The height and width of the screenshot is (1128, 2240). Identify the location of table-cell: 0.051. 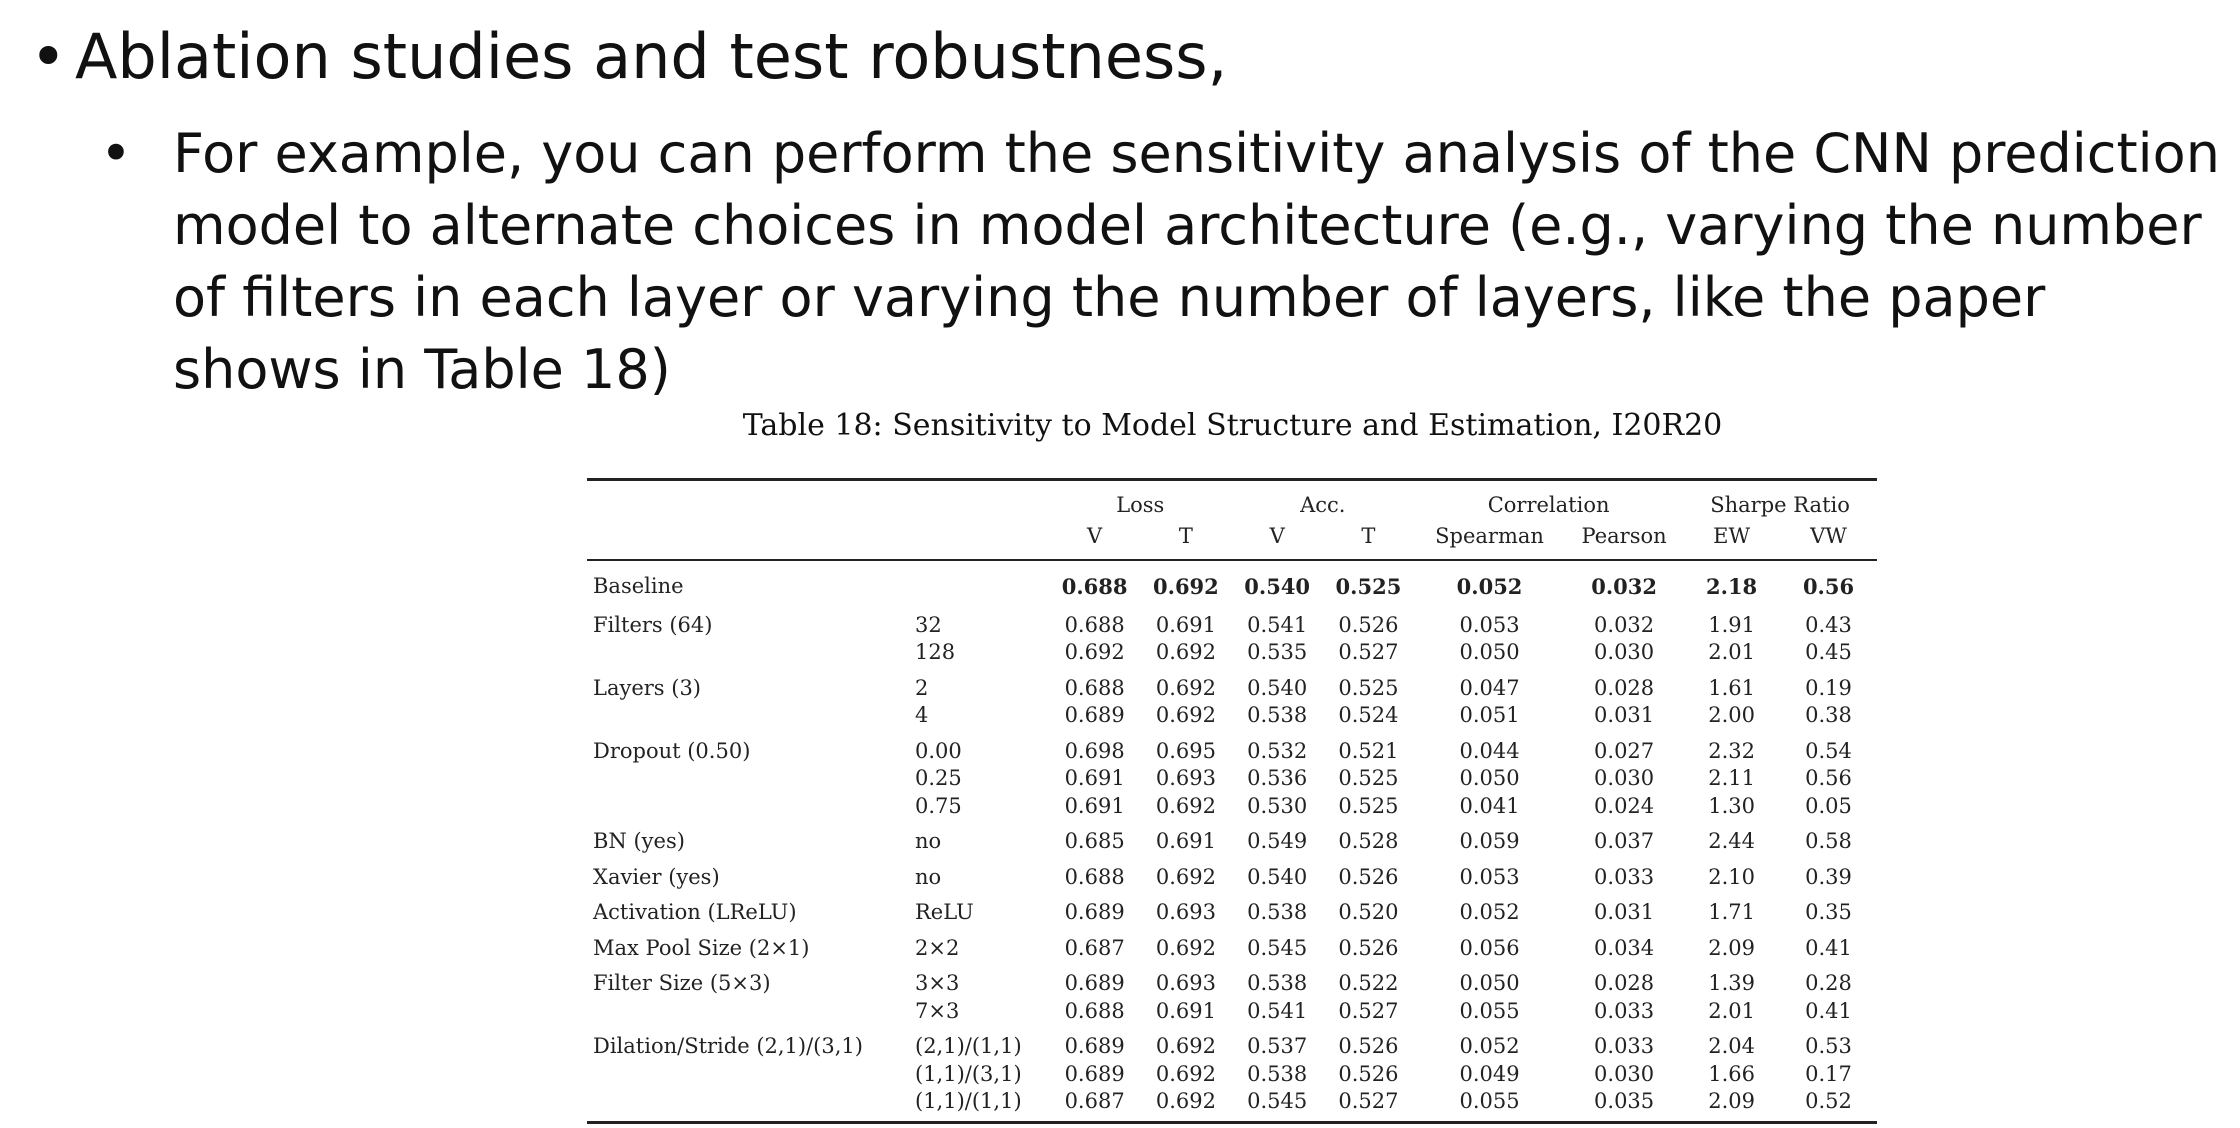
(1489, 715).